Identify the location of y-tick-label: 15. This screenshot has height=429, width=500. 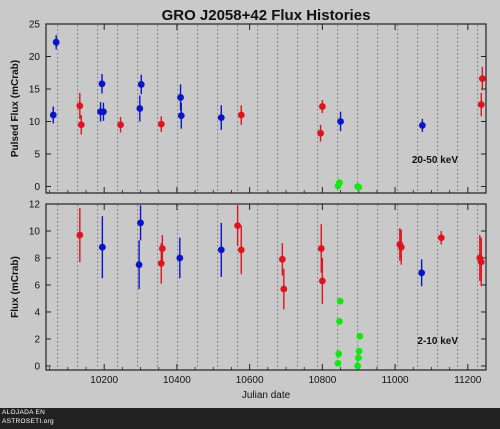
(35, 90).